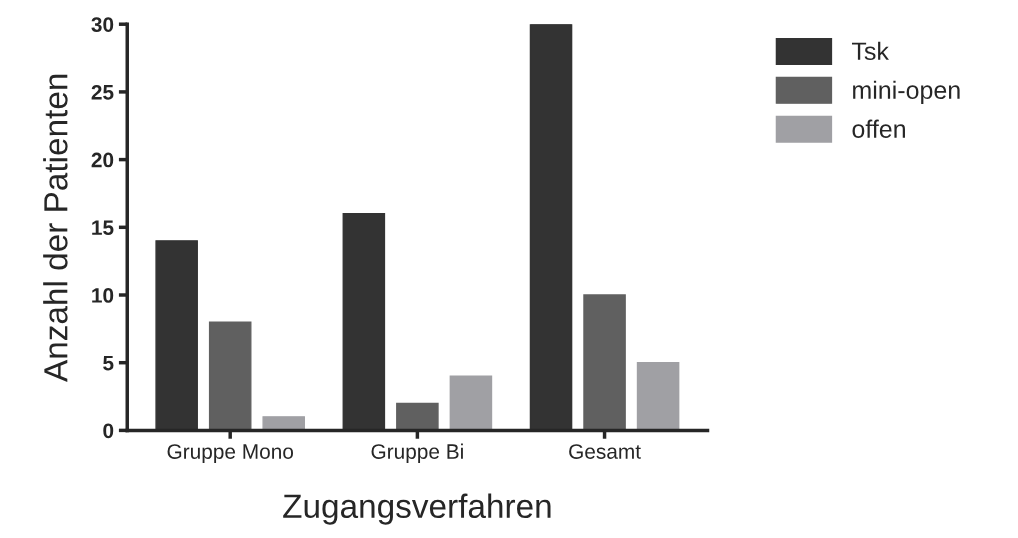 The width and height of the screenshot is (1018, 538). I want to click on x-tick-label: Gruppe Mono, so click(230, 454).